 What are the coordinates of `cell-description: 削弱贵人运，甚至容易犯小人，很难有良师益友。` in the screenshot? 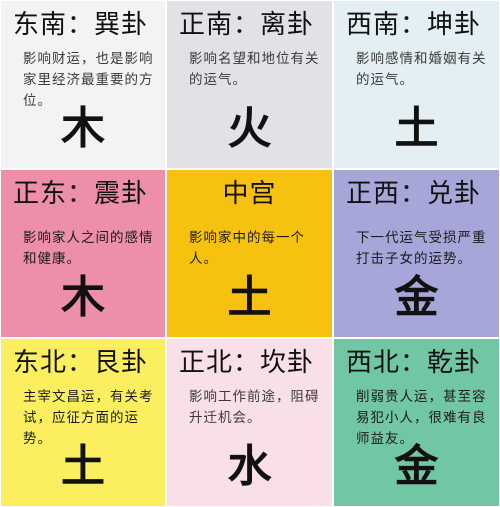 It's located at (421, 418).